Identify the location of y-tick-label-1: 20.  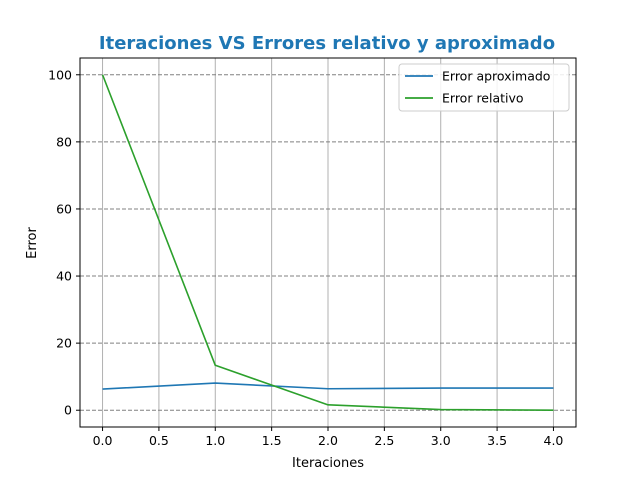
(64, 343).